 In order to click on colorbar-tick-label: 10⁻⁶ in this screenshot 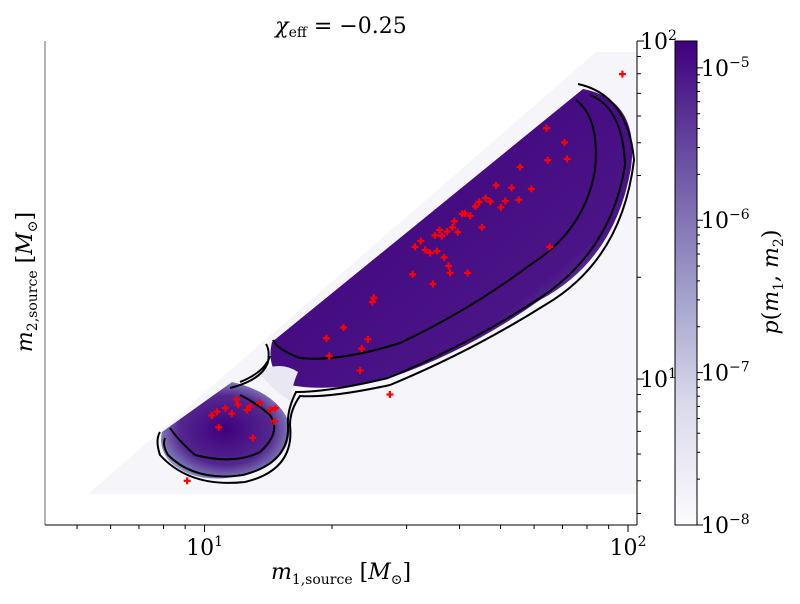, I will do `click(725, 220)`.